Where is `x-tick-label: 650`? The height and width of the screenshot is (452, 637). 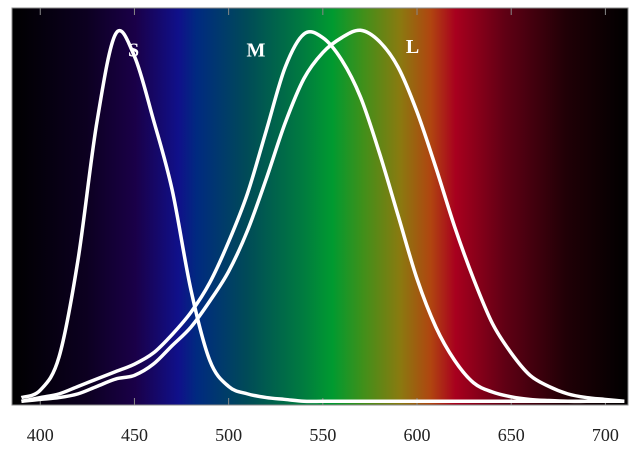 x-tick-label: 650 is located at coordinates (511, 435).